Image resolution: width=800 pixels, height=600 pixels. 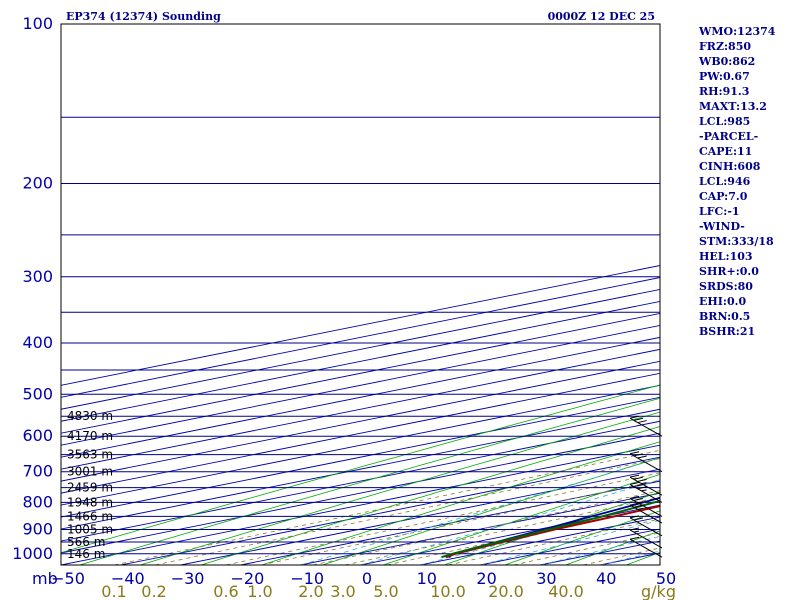 What do you see at coordinates (248, 578) in the screenshot?
I see `temperature-axis-label: −20` at bounding box center [248, 578].